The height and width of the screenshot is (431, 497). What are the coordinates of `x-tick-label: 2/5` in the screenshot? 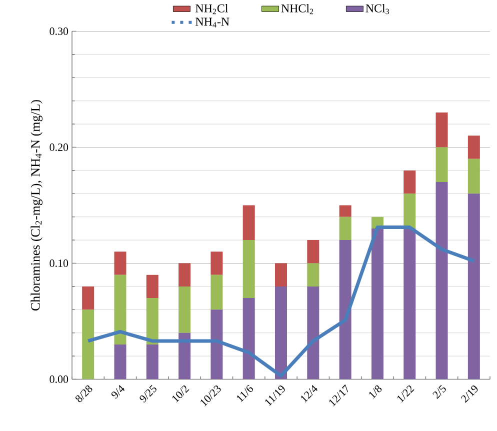 It's located at (439, 391).